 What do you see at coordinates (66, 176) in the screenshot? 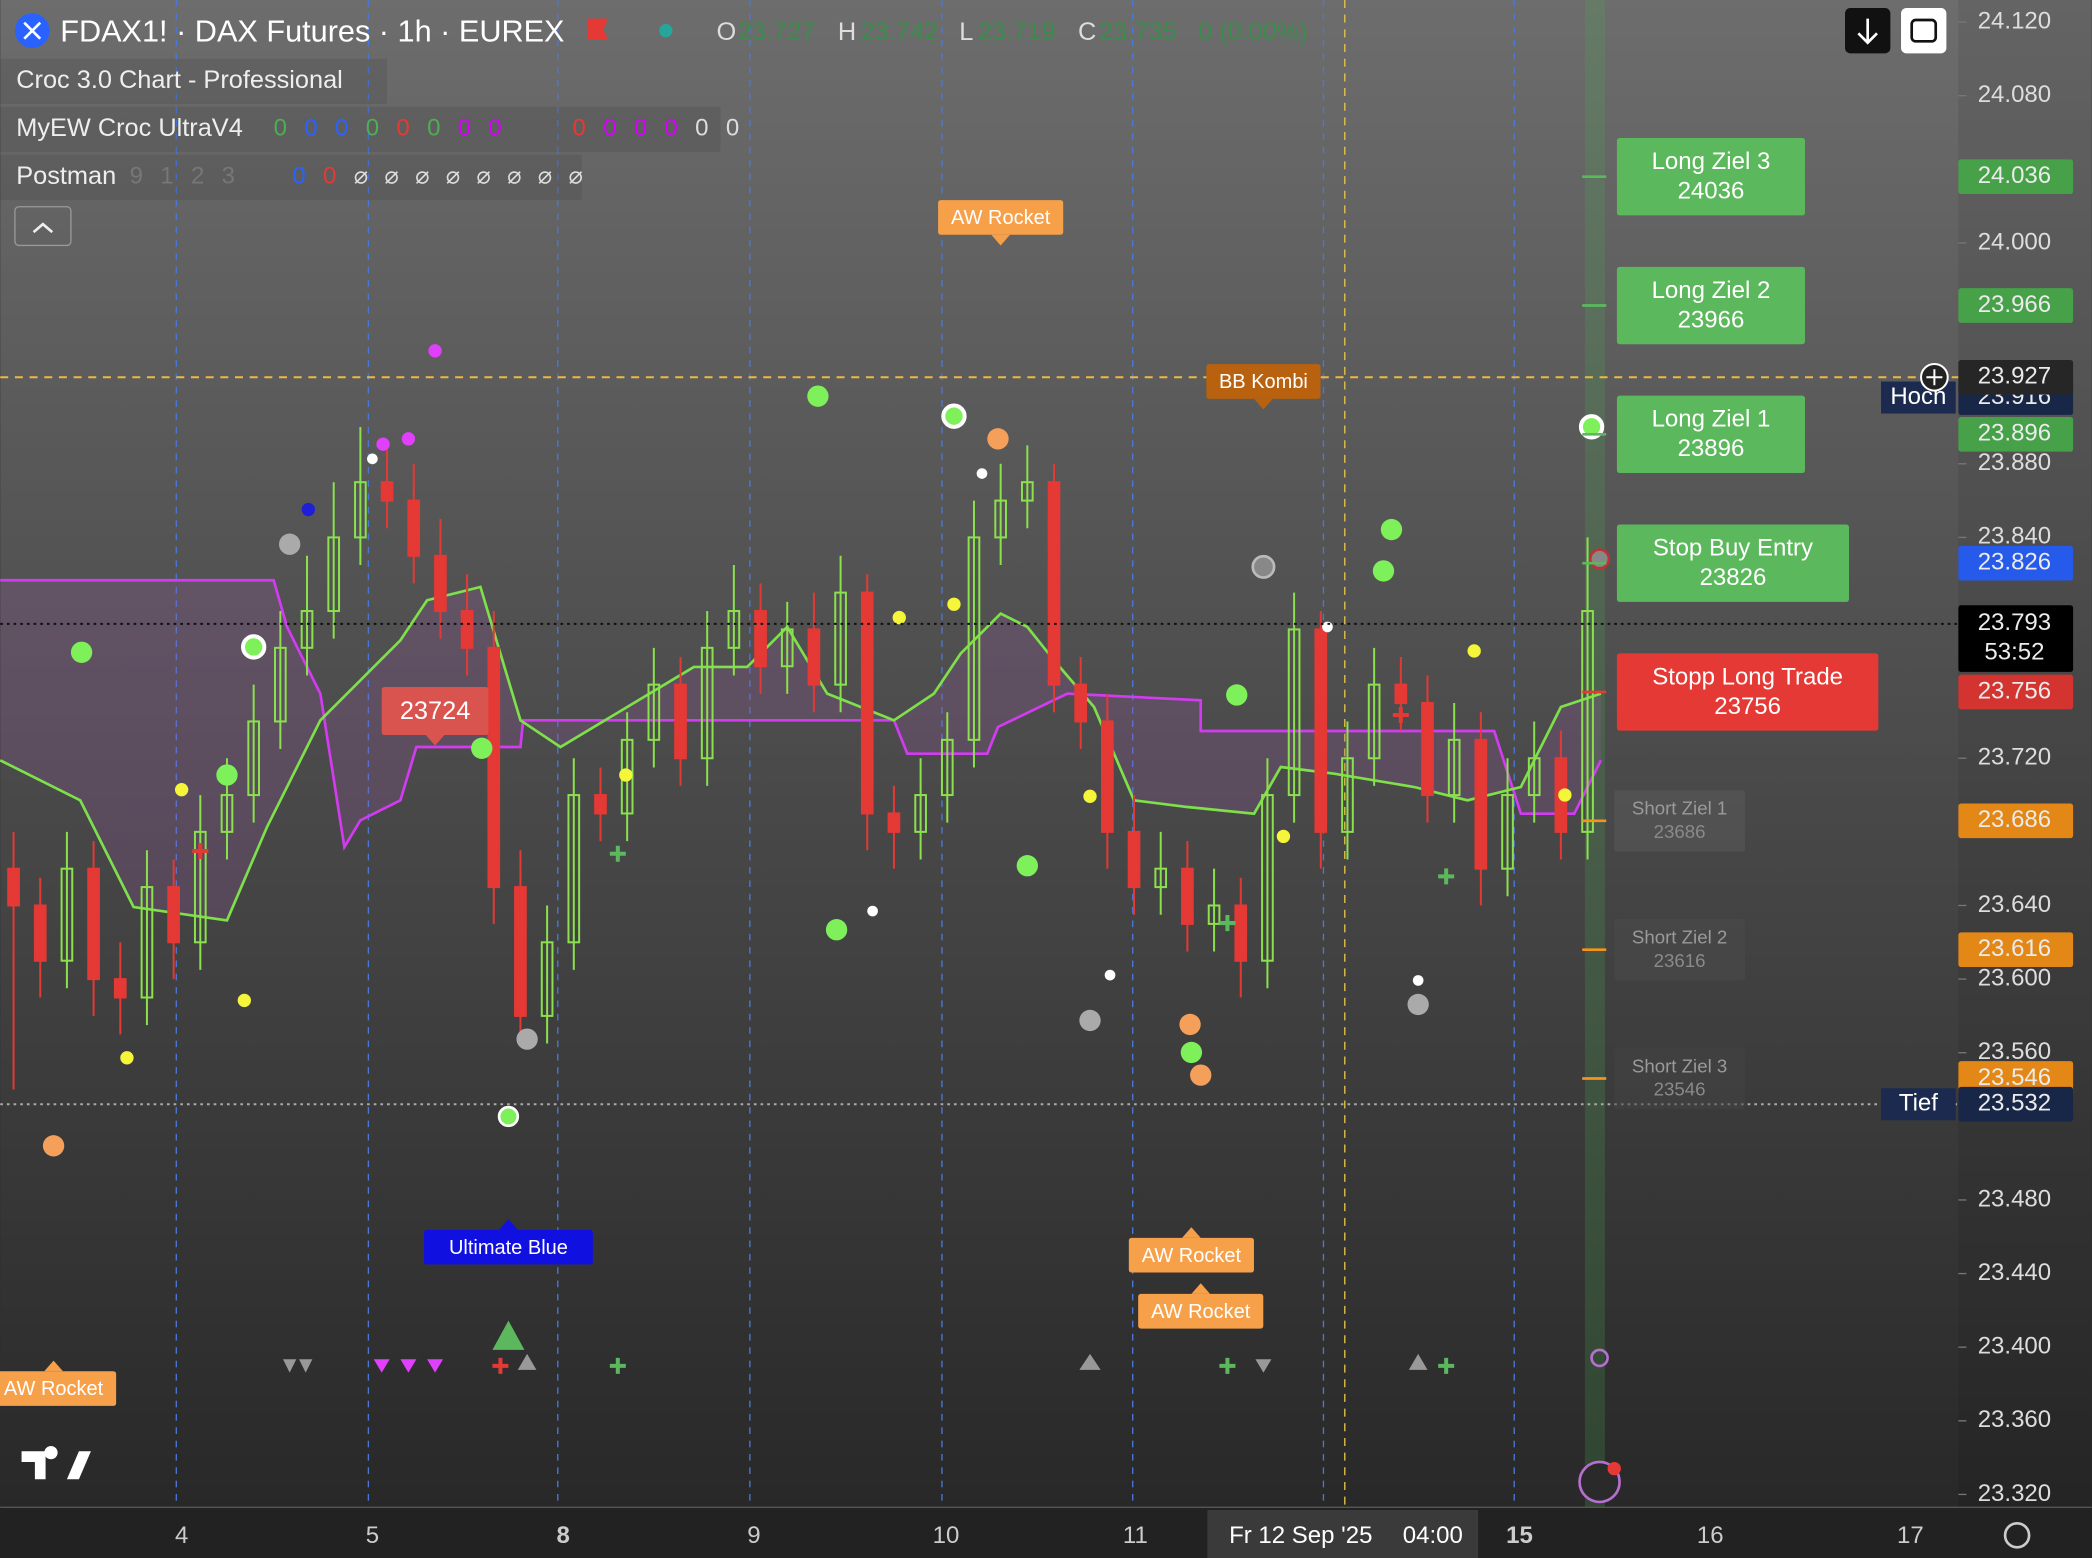
I see `indicator-name: Postman` at bounding box center [66, 176].